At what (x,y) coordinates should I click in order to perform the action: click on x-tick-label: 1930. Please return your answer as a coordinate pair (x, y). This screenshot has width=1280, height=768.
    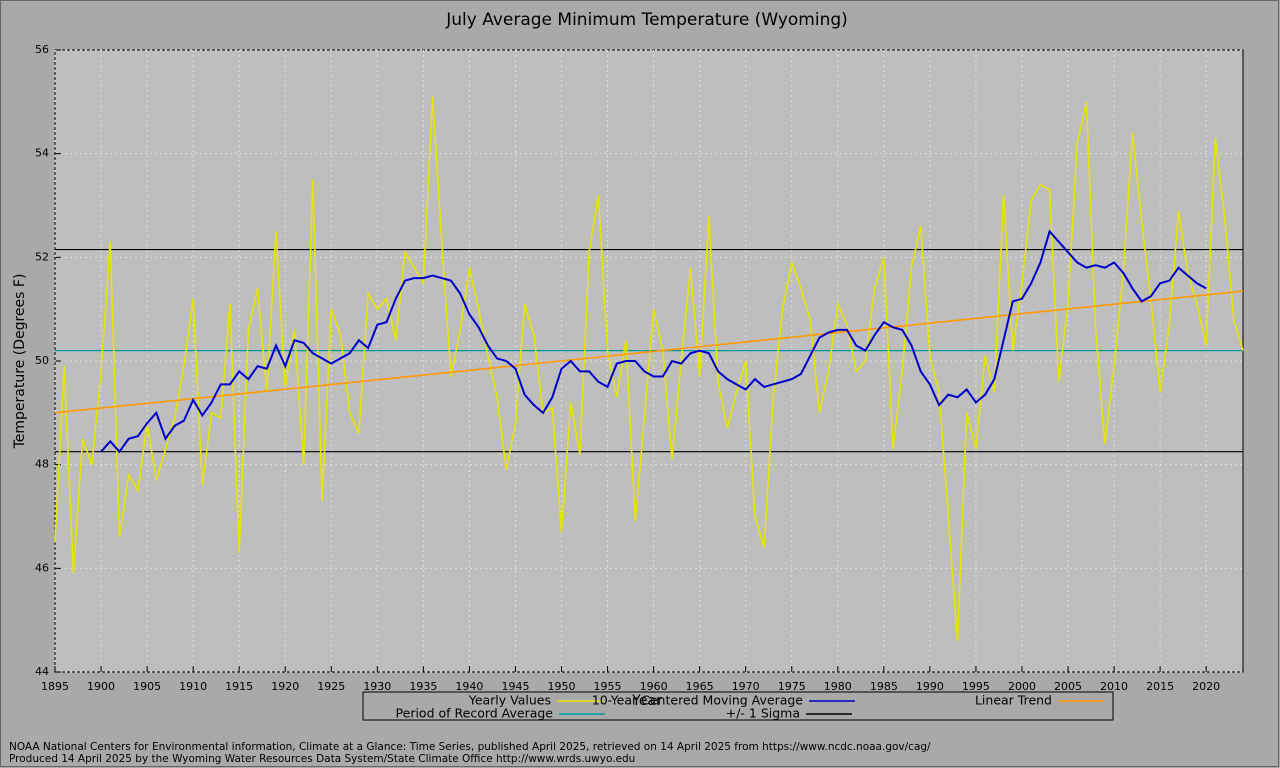
    Looking at the image, I should click on (377, 686).